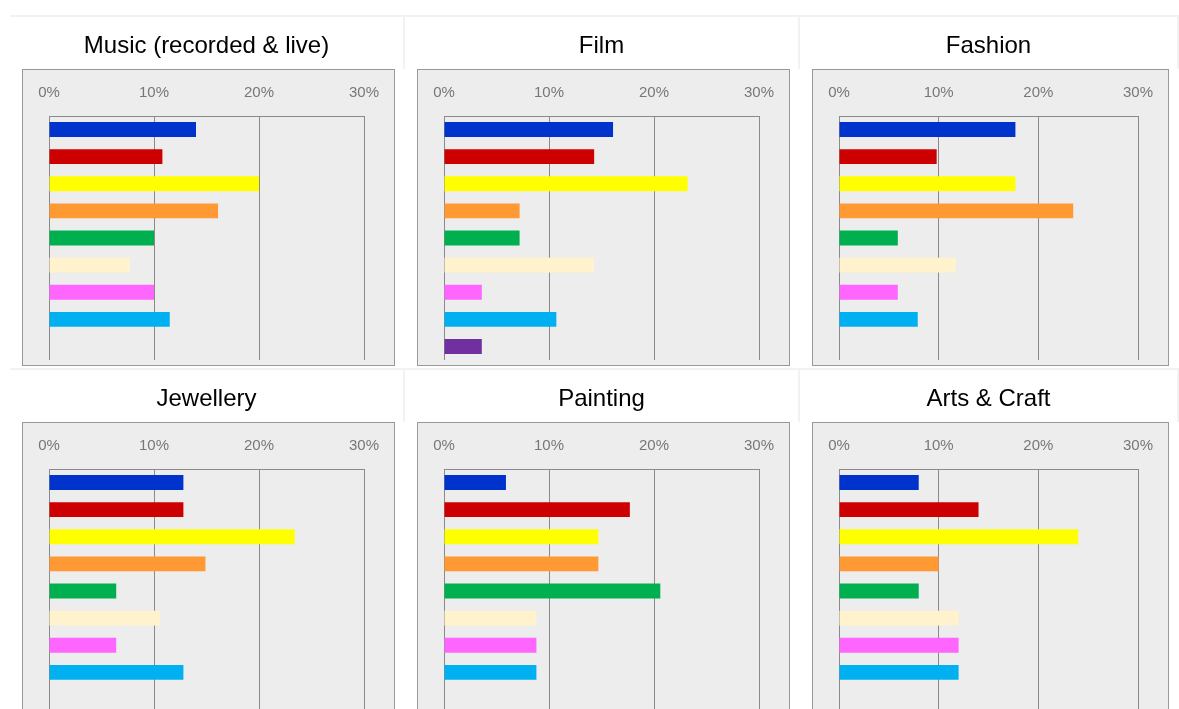  Describe the element at coordinates (989, 42) in the screenshot. I see `chart-title: Fashion` at that location.